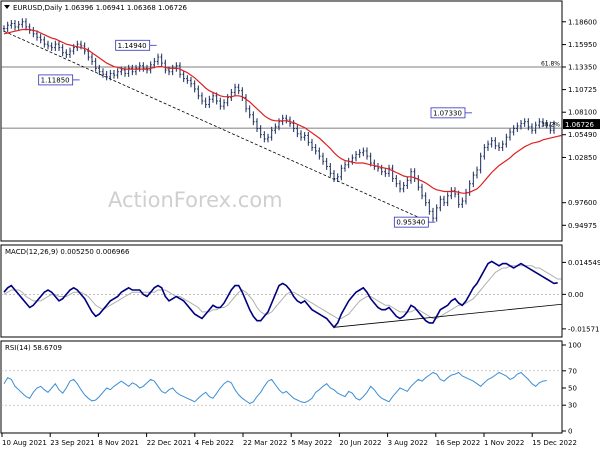  Describe the element at coordinates (408, 443) in the screenshot. I see `date-tick-label: 3 Aug 2022` at that location.